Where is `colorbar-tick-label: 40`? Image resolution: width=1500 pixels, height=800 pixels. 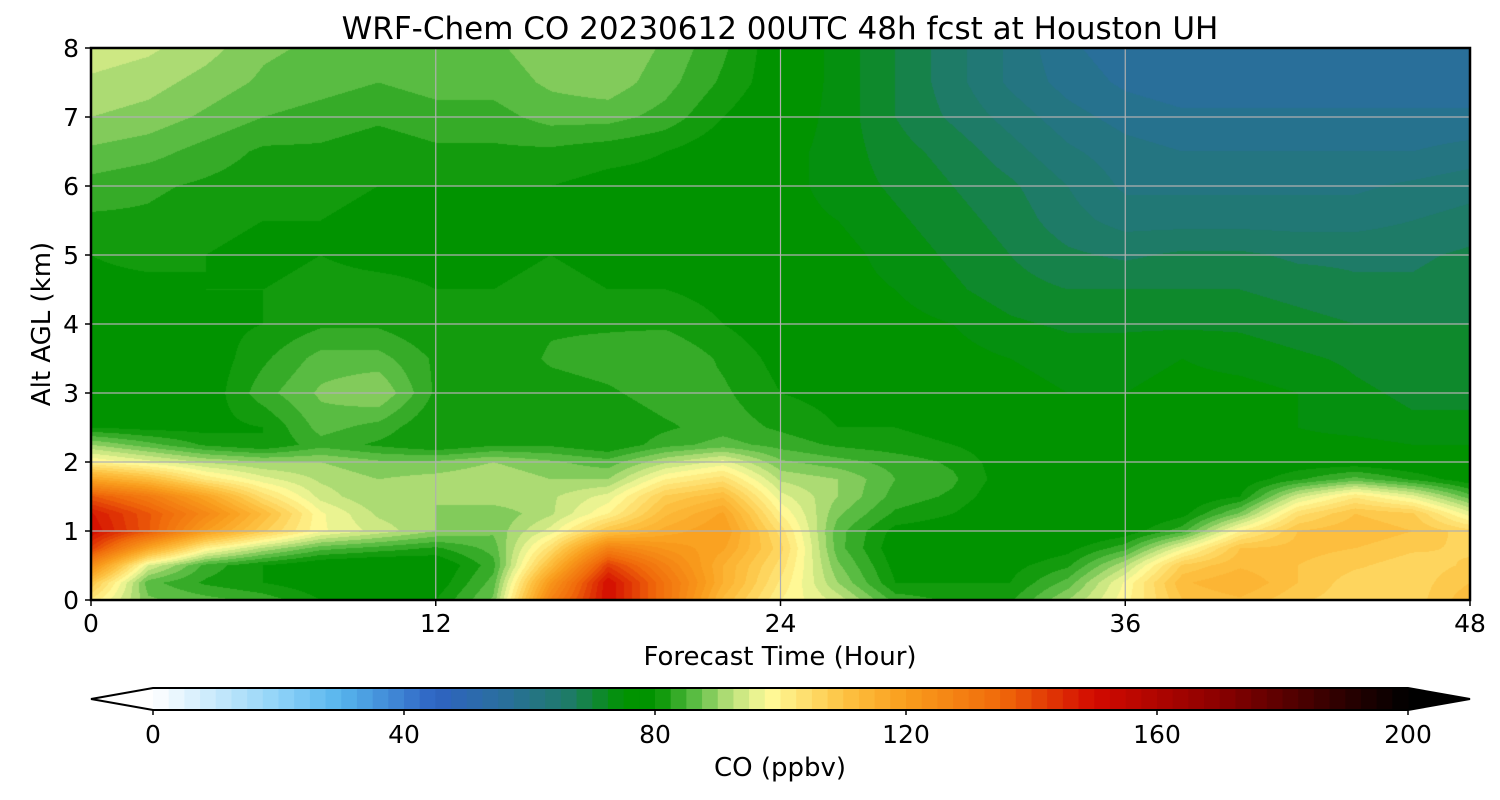 colorbar-tick-label: 40 is located at coordinates (404, 734).